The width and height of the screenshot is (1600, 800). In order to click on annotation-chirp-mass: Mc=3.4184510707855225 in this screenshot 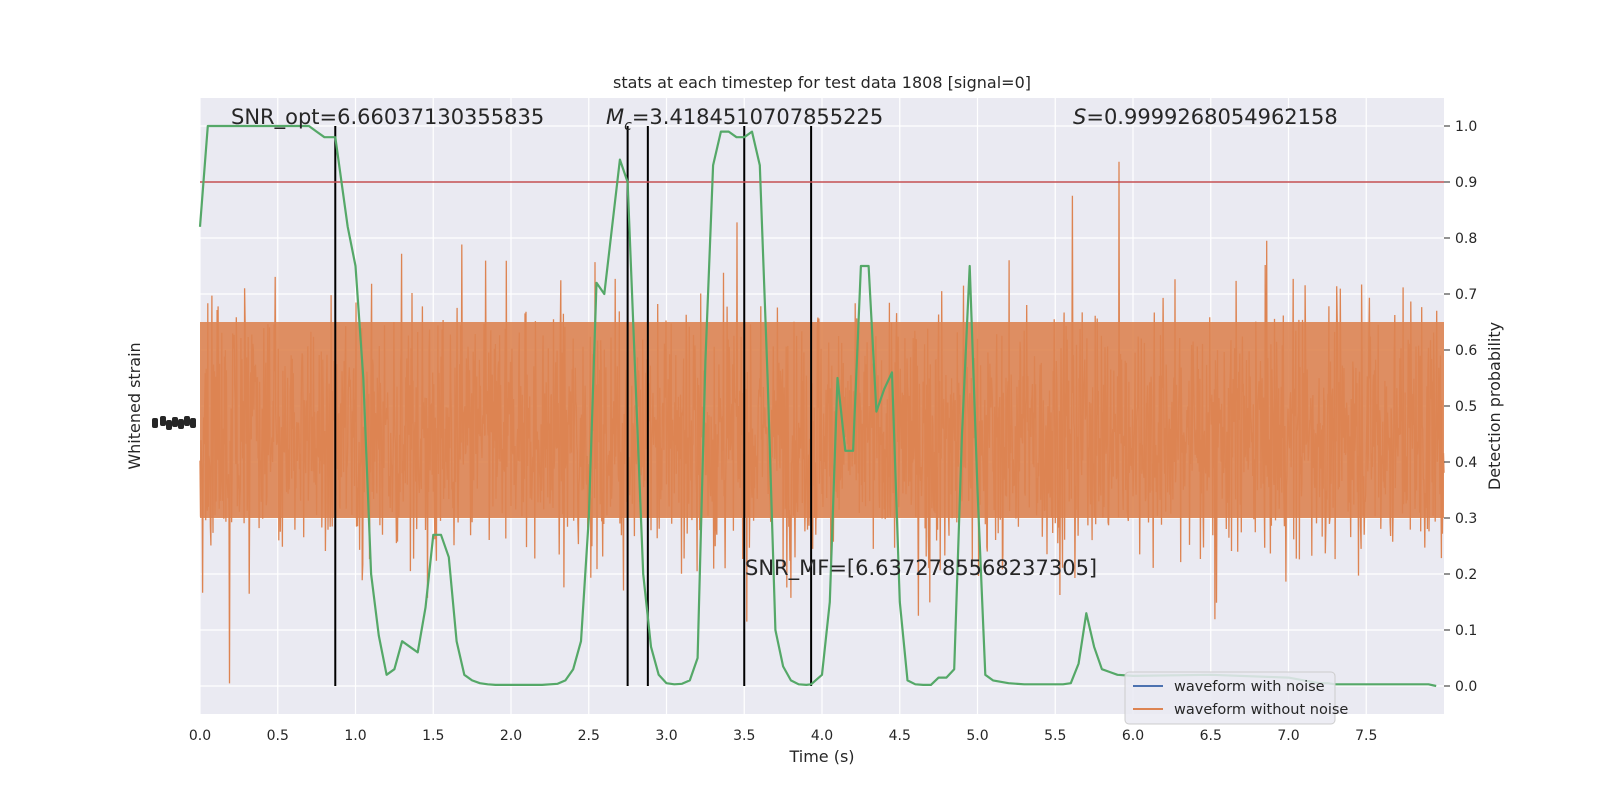, I will do `click(744, 119)`.